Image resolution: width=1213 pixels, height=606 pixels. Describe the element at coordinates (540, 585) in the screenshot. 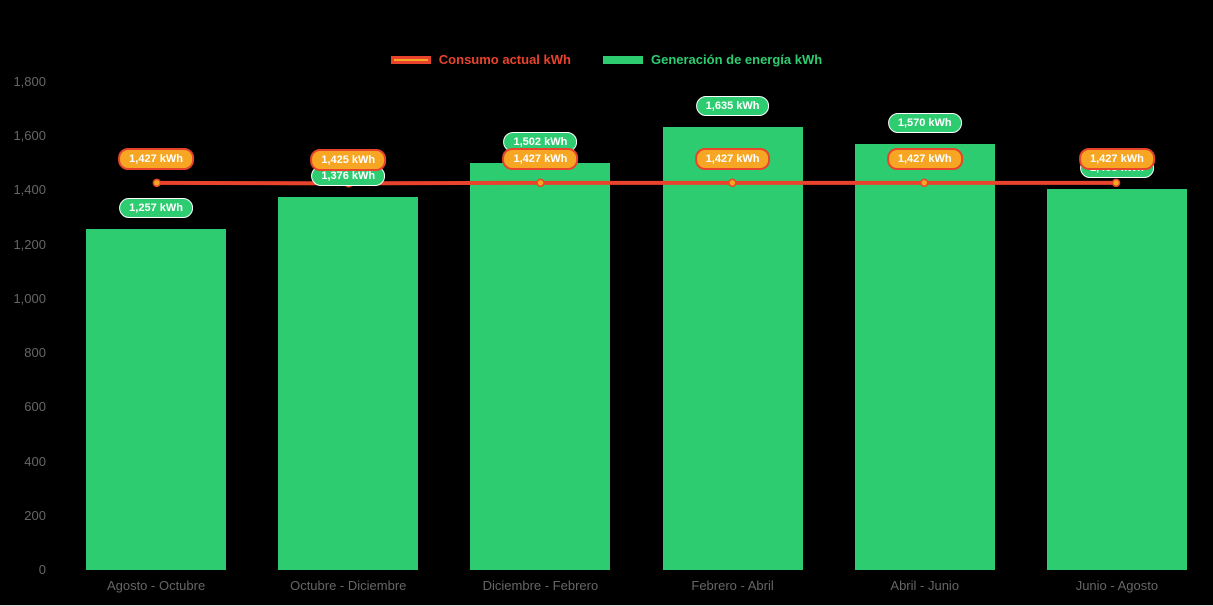

I see `x-axis-category-label: Diciembre - Febrero` at that location.